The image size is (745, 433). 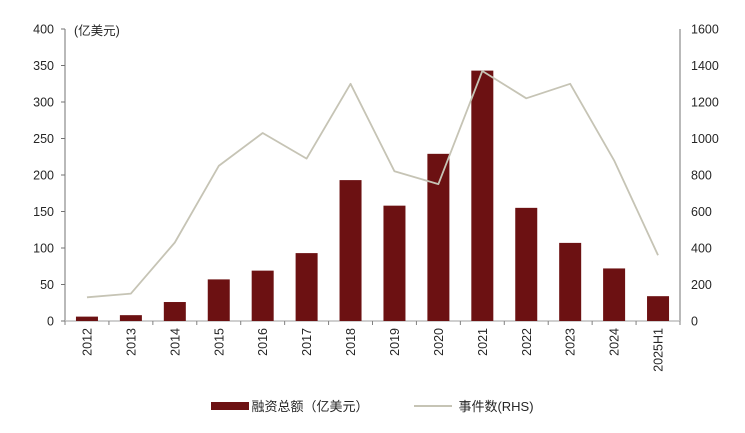 I want to click on left-axis-tick-label: 150, so click(x=43, y=212).